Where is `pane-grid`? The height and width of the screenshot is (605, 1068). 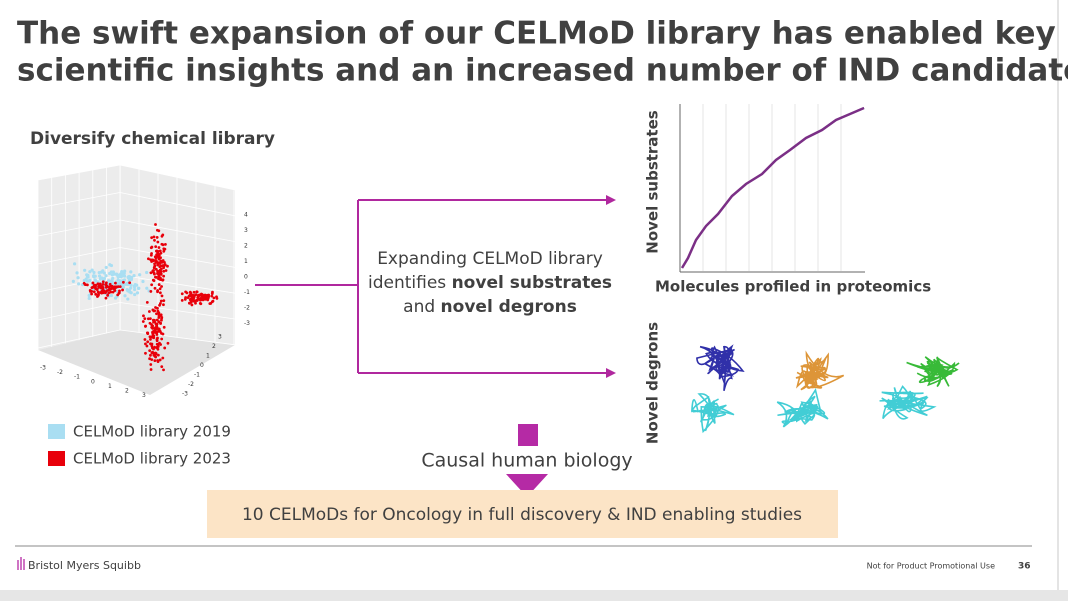 pane-grid is located at coordinates (177, 337).